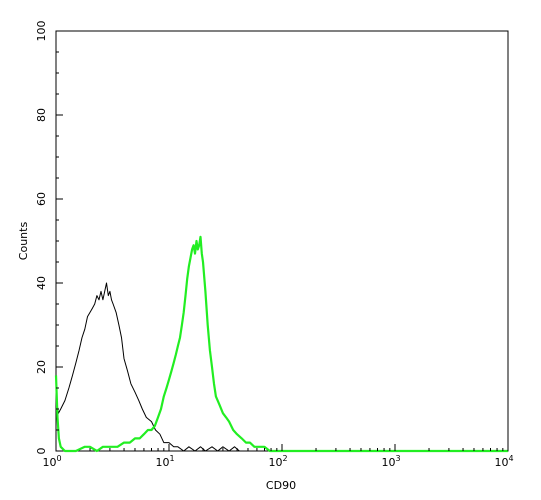  What do you see at coordinates (281, 485) in the screenshot?
I see `x-axis-label: CD90` at bounding box center [281, 485].